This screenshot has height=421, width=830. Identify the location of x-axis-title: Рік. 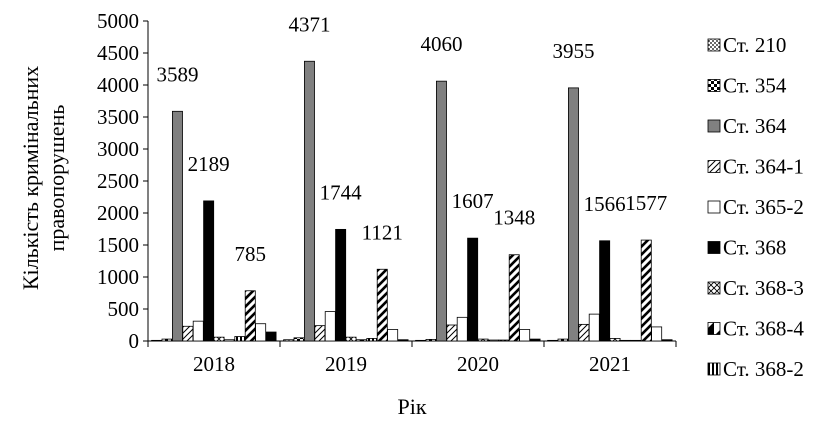
(411, 406).